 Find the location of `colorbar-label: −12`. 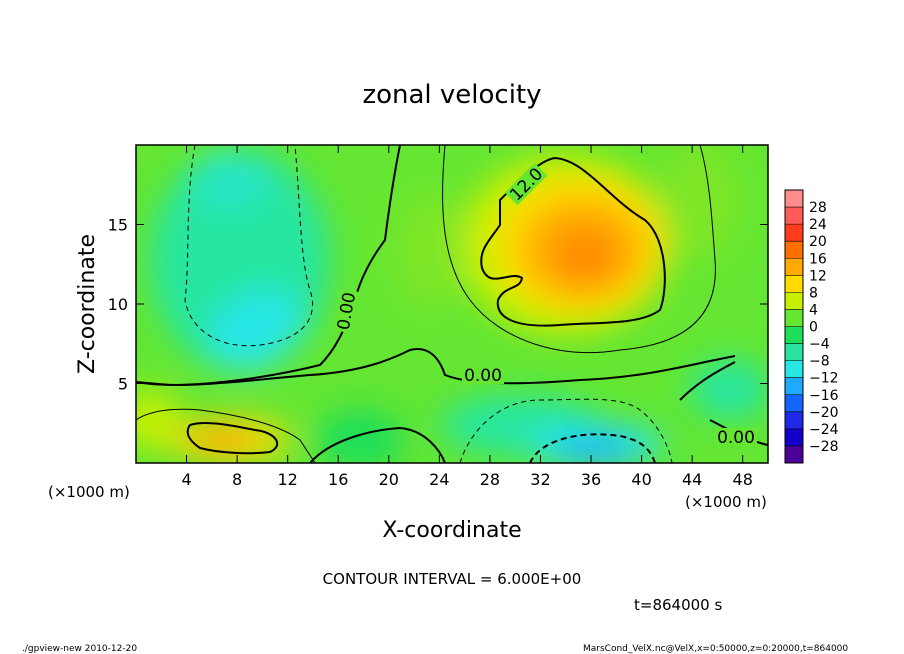

colorbar-label: −12 is located at coordinates (824, 379).